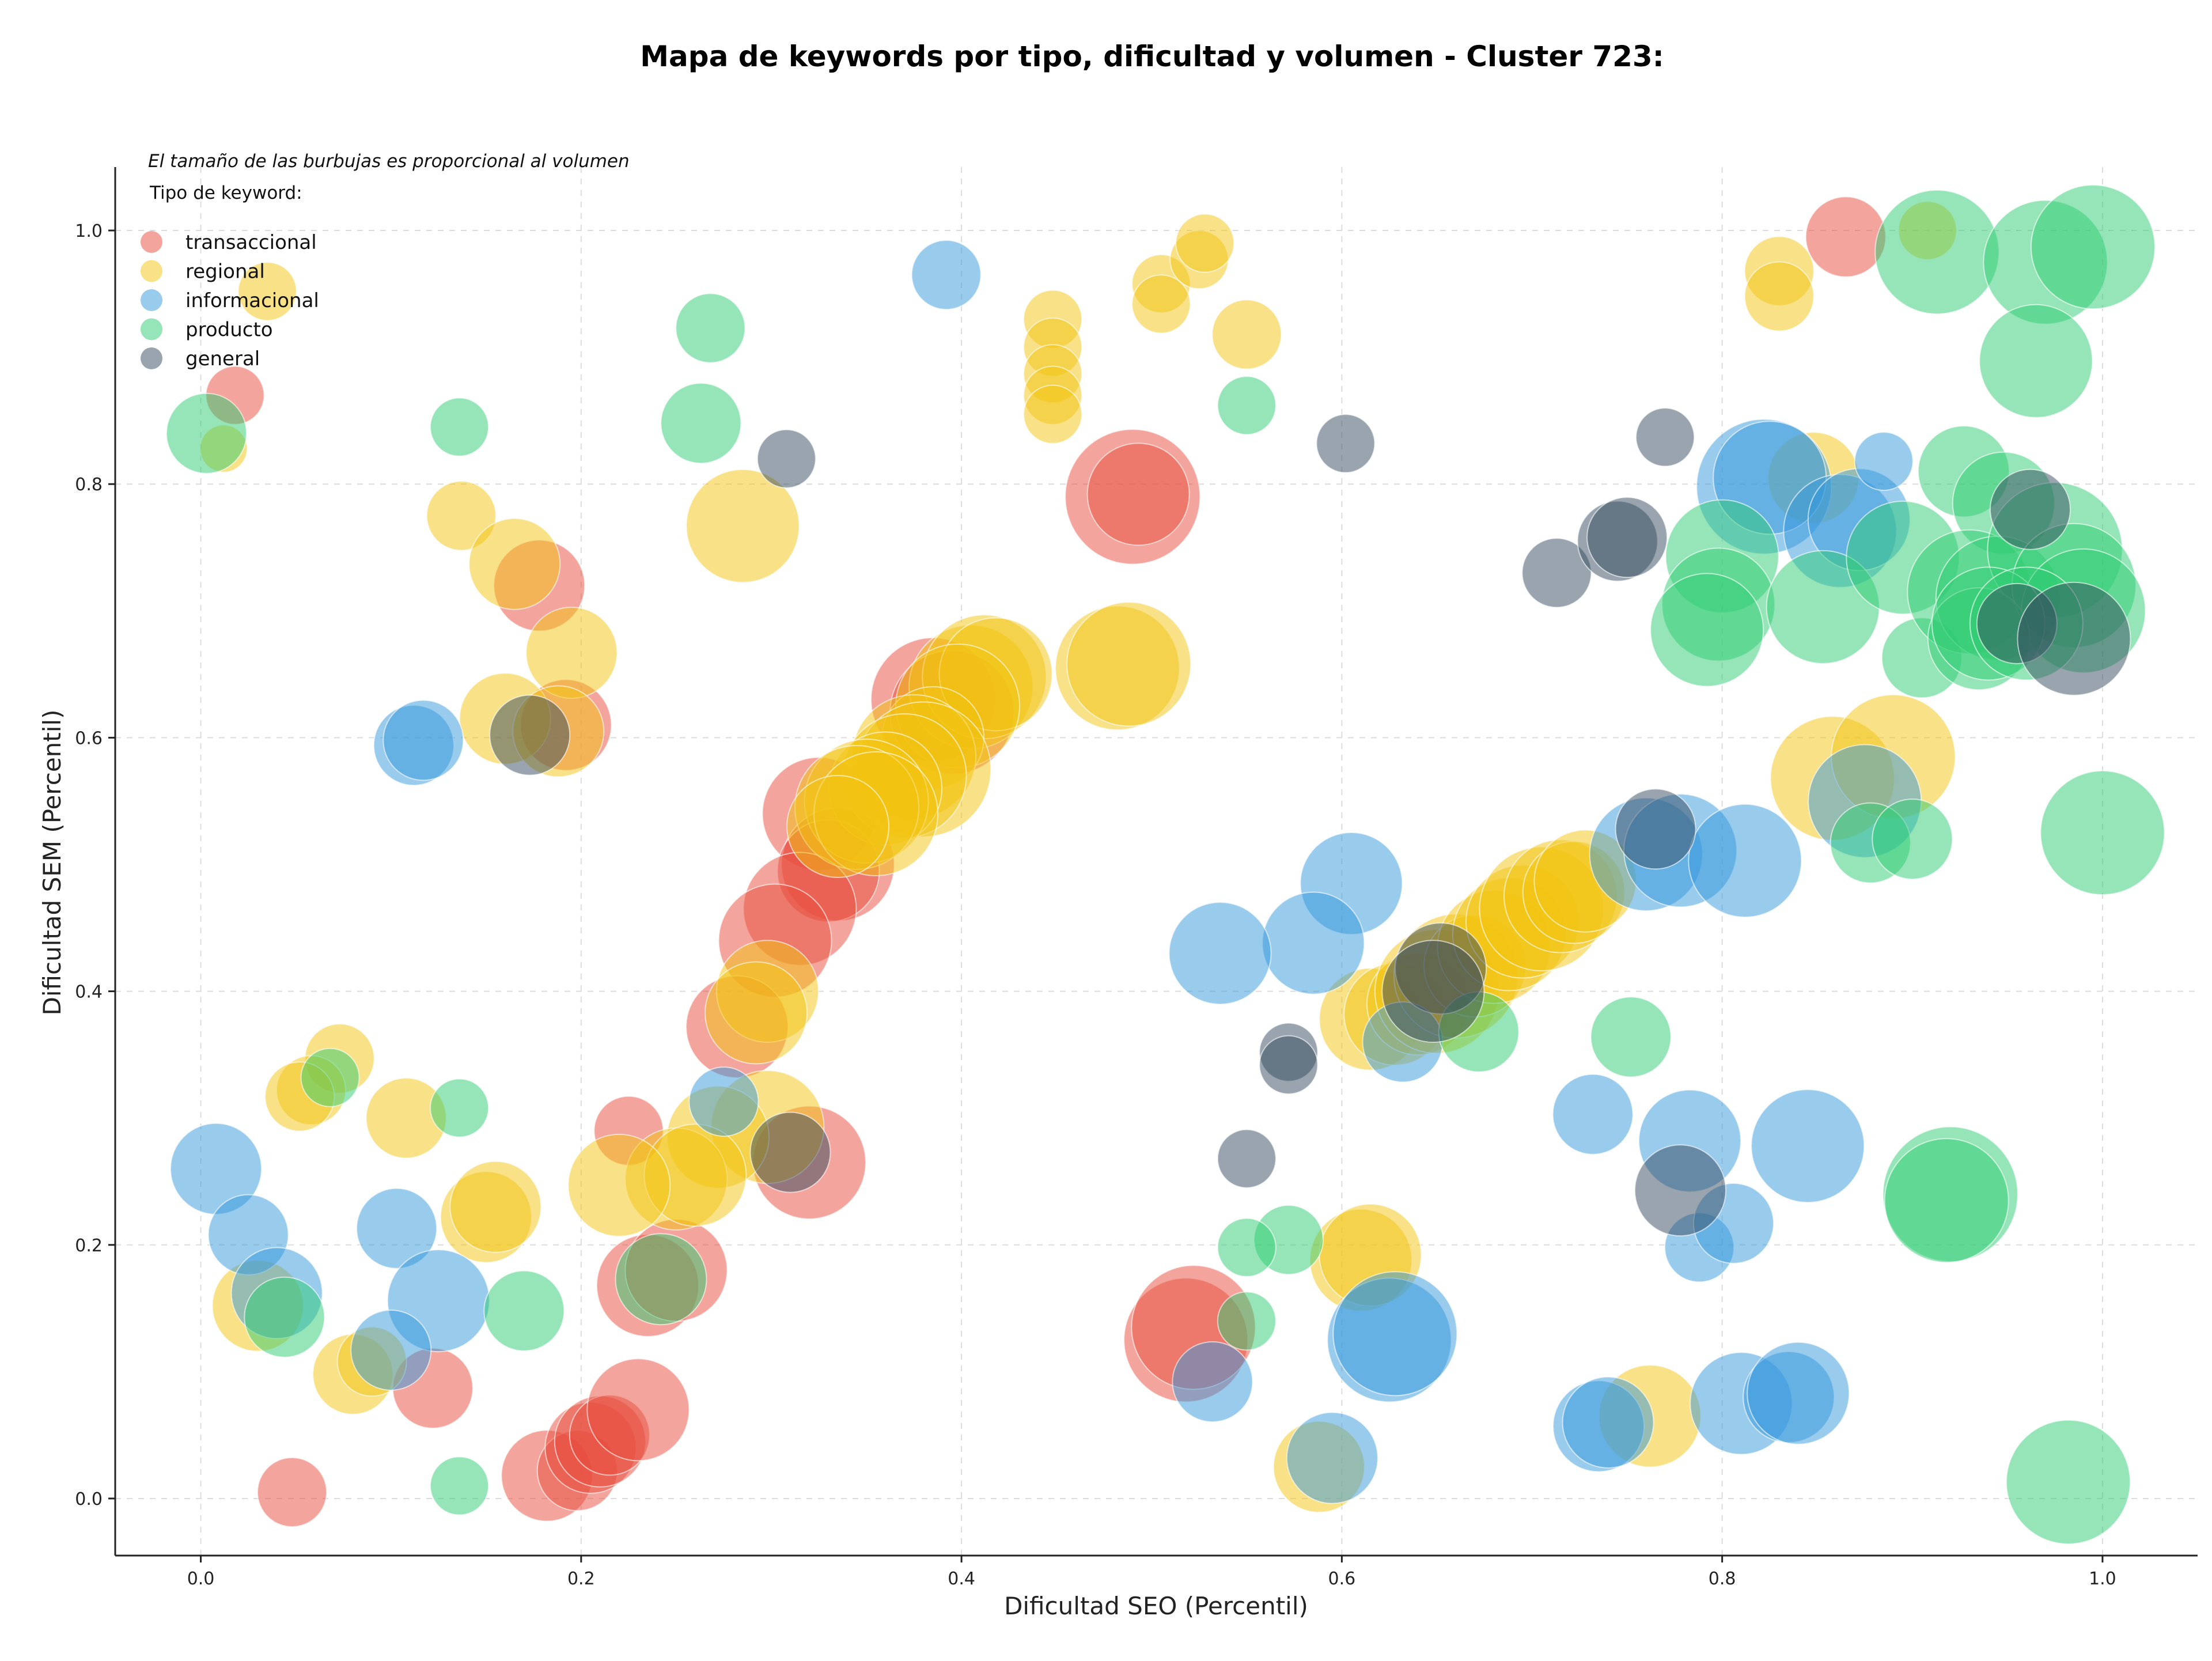 The height and width of the screenshot is (1661, 2212). I want to click on x-tick-label: 0.8, so click(1722, 1579).